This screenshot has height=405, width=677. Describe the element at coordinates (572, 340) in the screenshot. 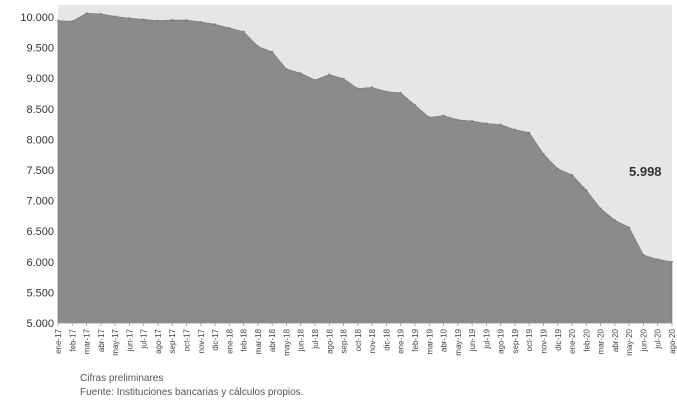

I see `x-tick-label: ene-20` at that location.